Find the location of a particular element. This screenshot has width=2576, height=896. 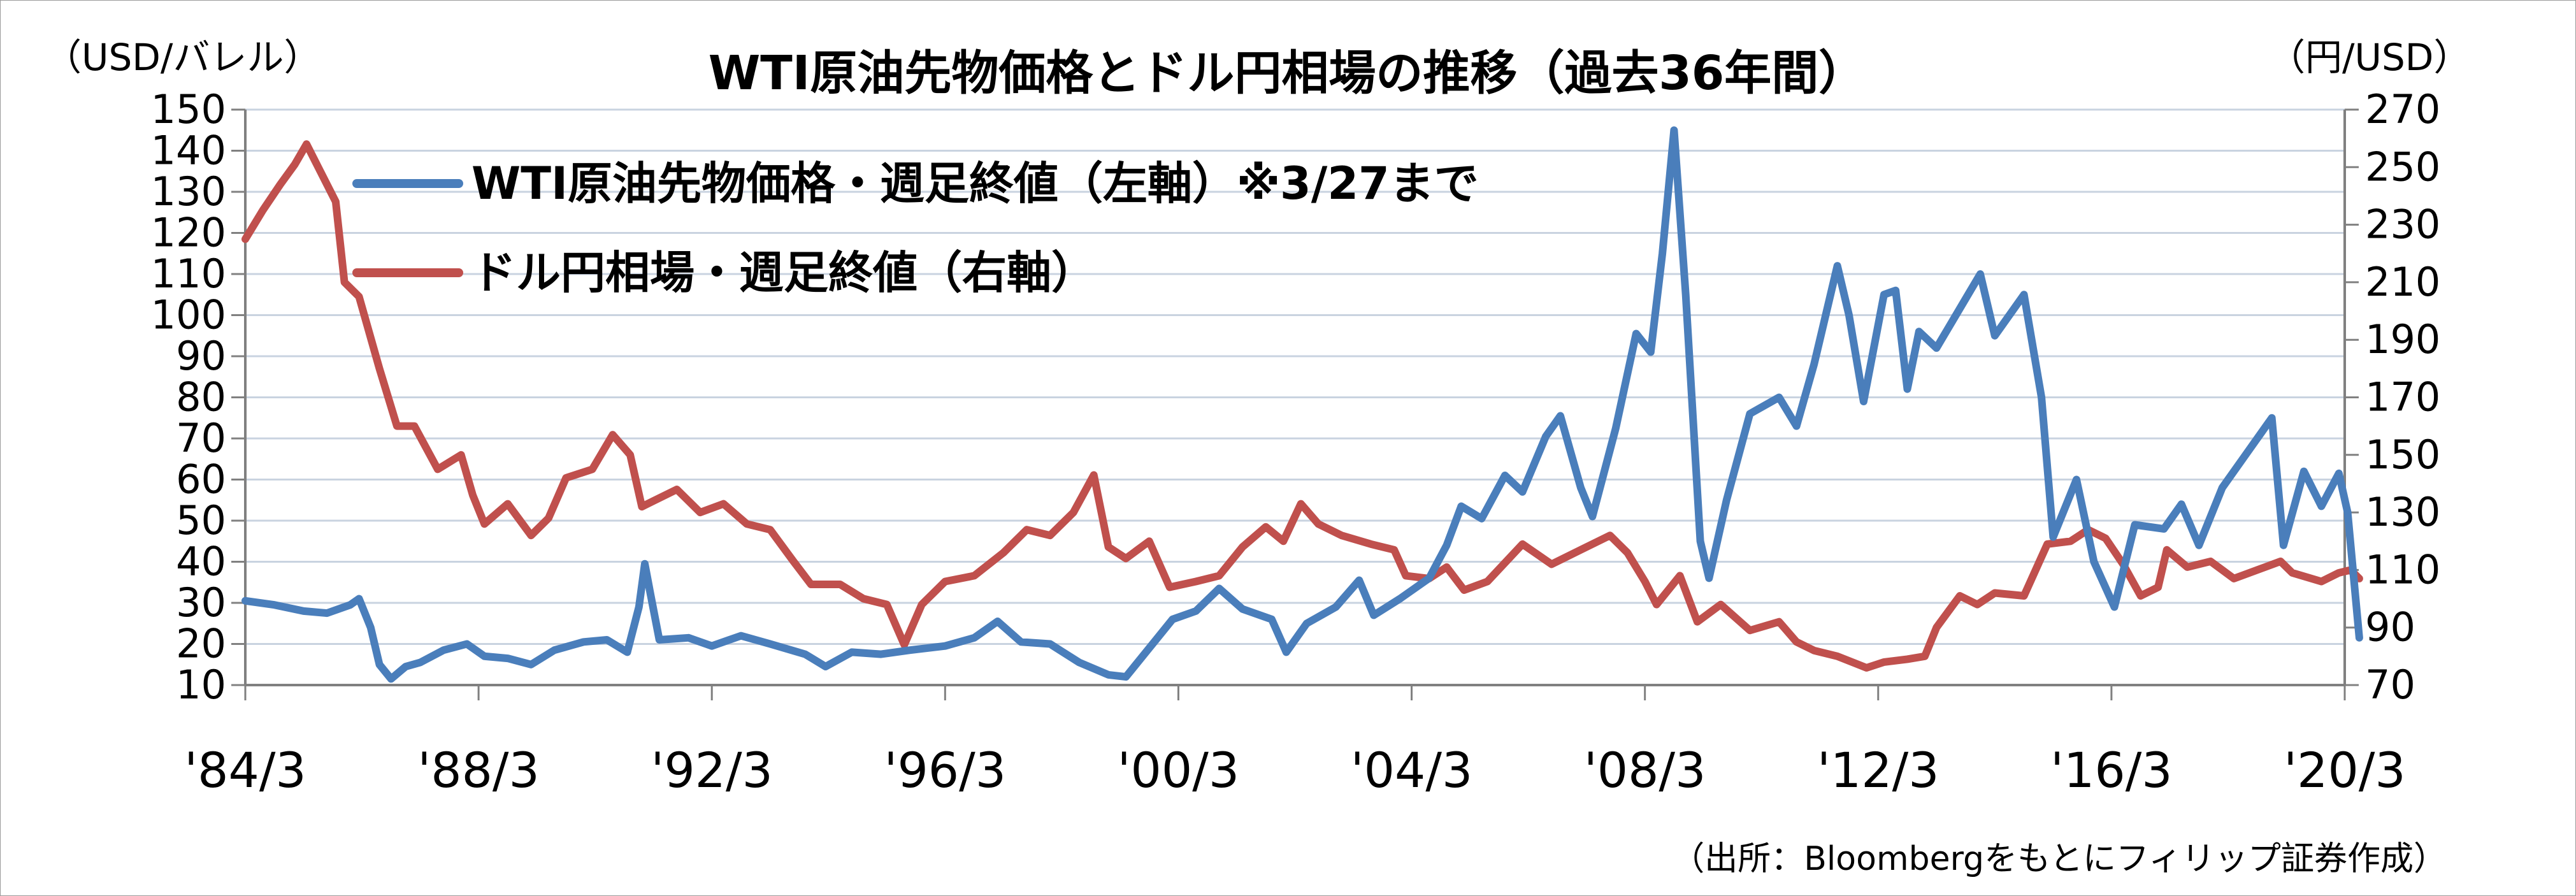

right-tick-label: 270 is located at coordinates (2402, 110).